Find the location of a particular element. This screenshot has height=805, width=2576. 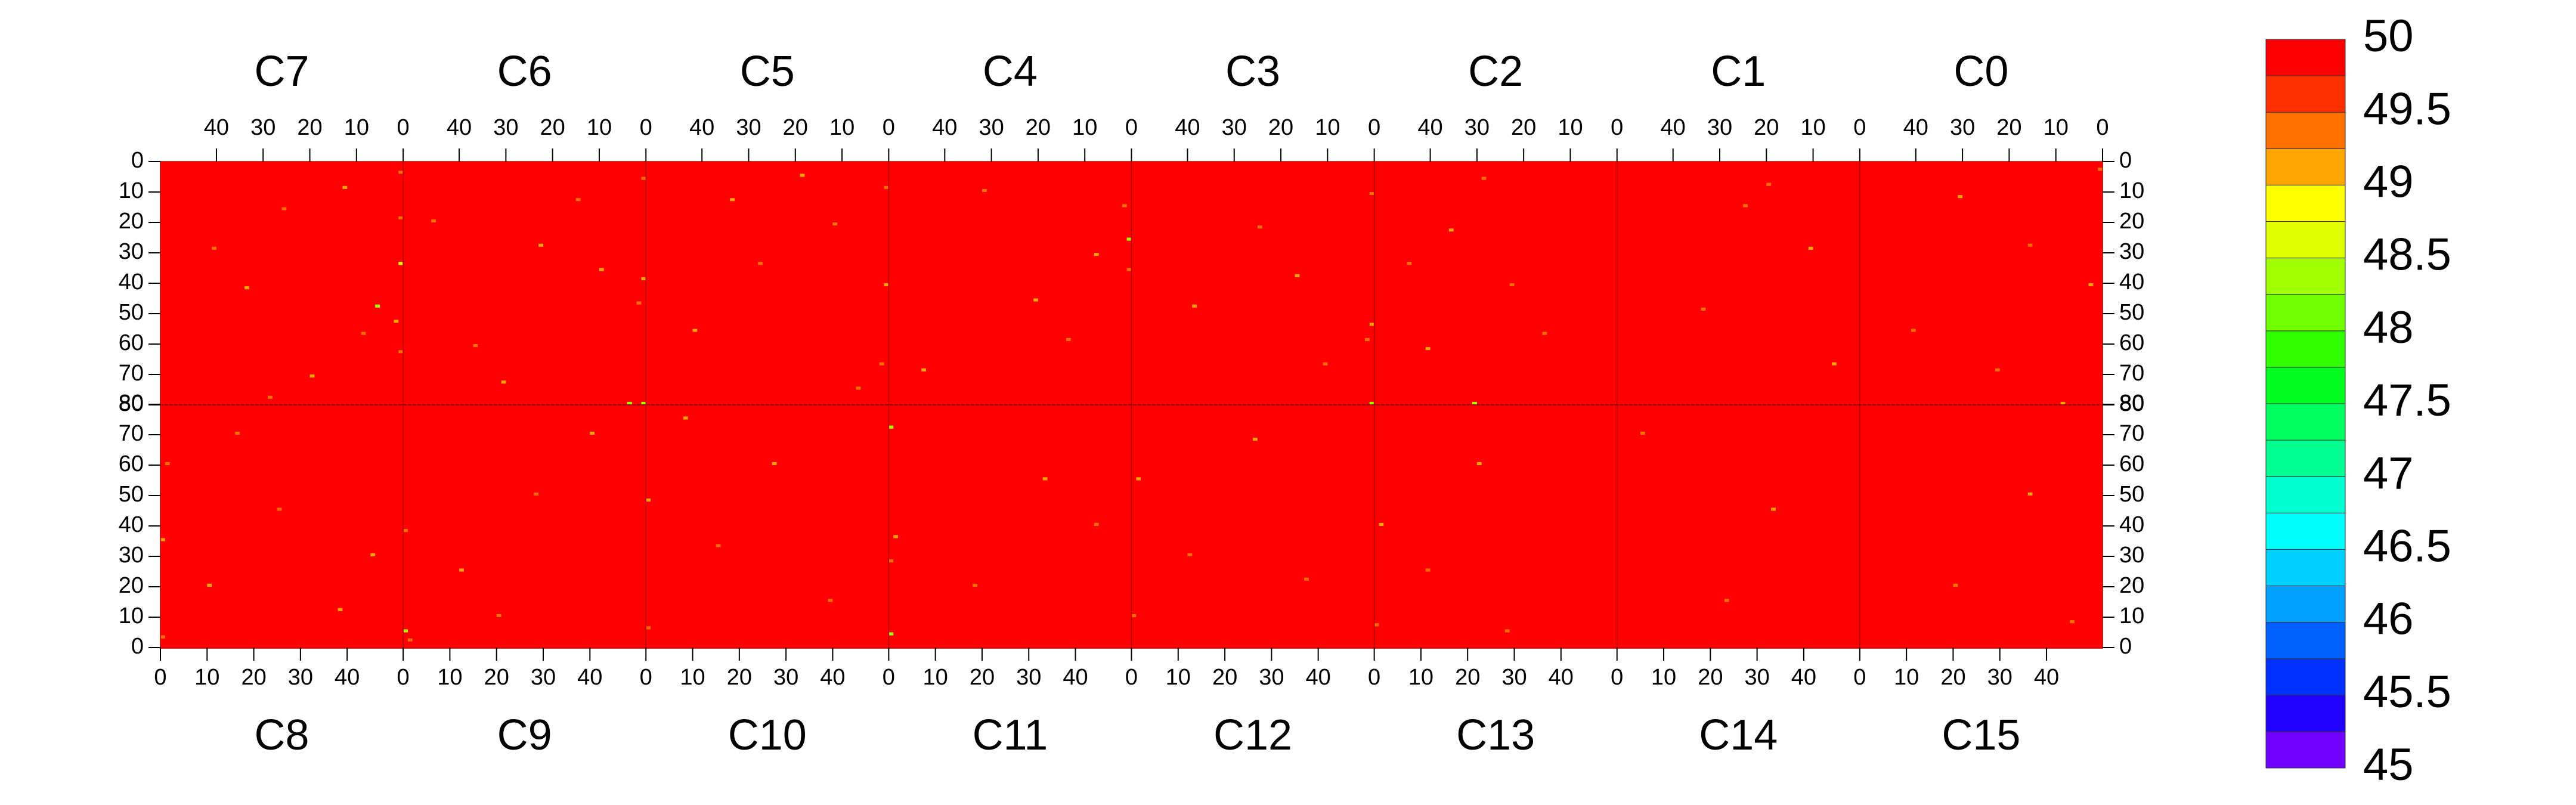

colorbar-label: 47 is located at coordinates (2388, 473).